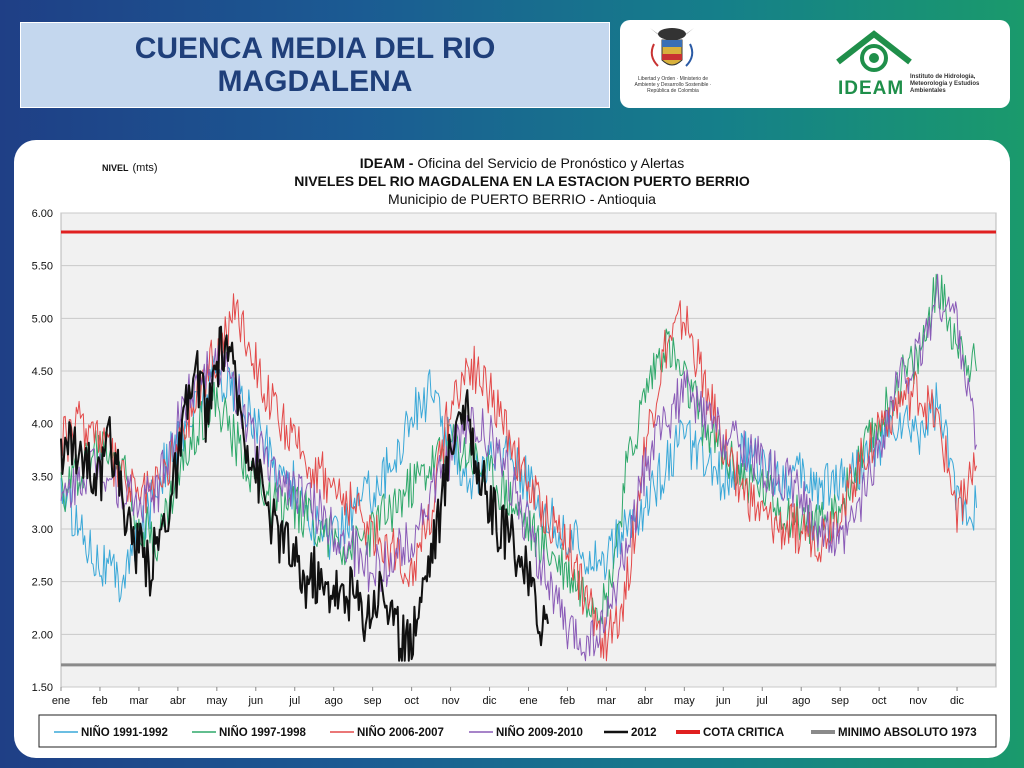 This screenshot has width=1024, height=768. Describe the element at coordinates (743, 733) in the screenshot. I see `legend-label: COTA CRITICA` at that location.